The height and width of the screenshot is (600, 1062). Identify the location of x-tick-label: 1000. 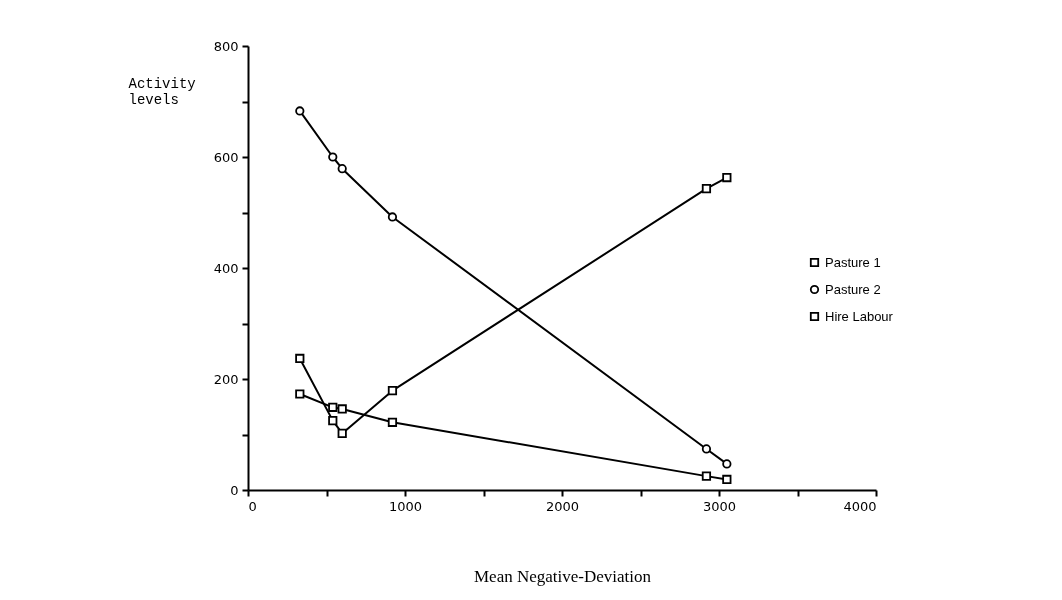
(405, 506).